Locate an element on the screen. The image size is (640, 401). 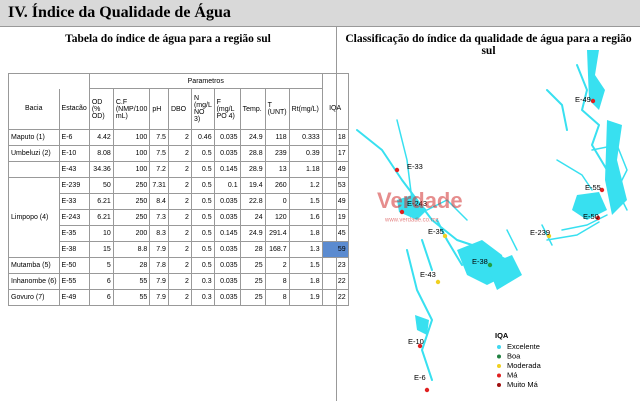
cell: 15 is located at coordinates (101, 249).